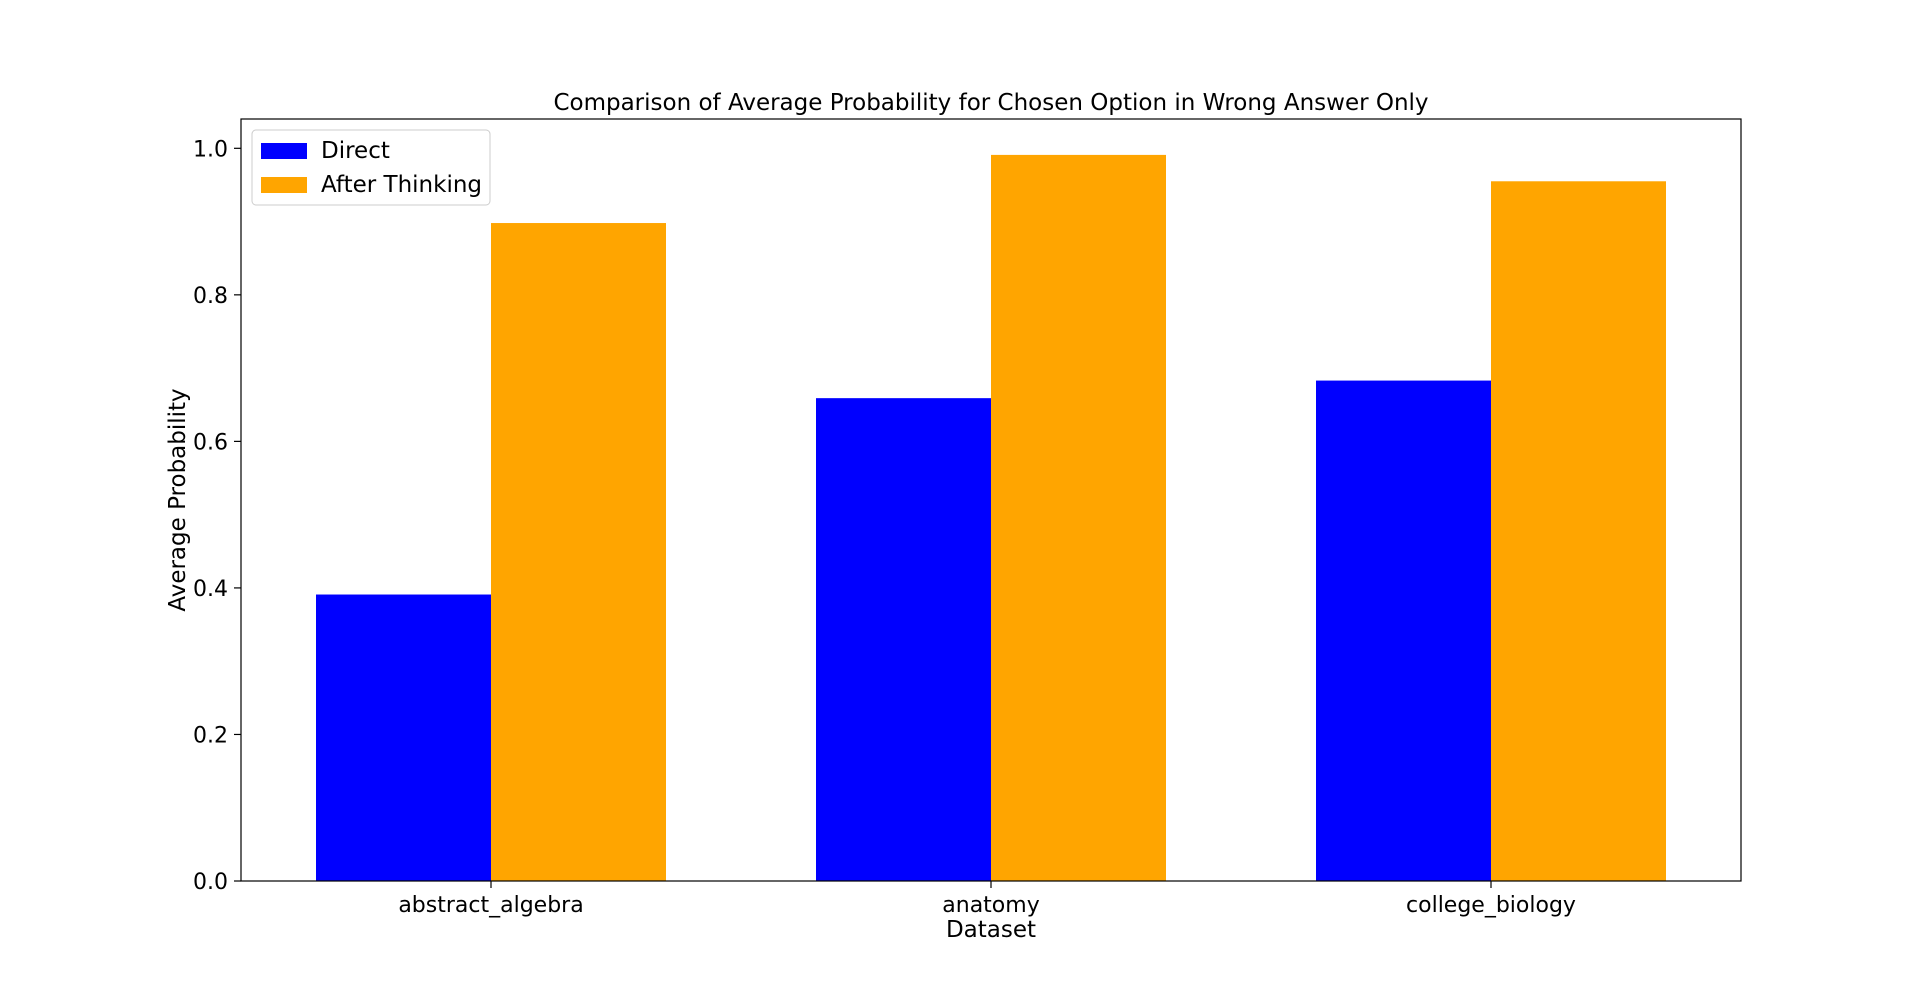 The width and height of the screenshot is (1920, 983). What do you see at coordinates (1491, 905) in the screenshot?
I see `x-tick-label-college_biology: college_biology` at bounding box center [1491, 905].